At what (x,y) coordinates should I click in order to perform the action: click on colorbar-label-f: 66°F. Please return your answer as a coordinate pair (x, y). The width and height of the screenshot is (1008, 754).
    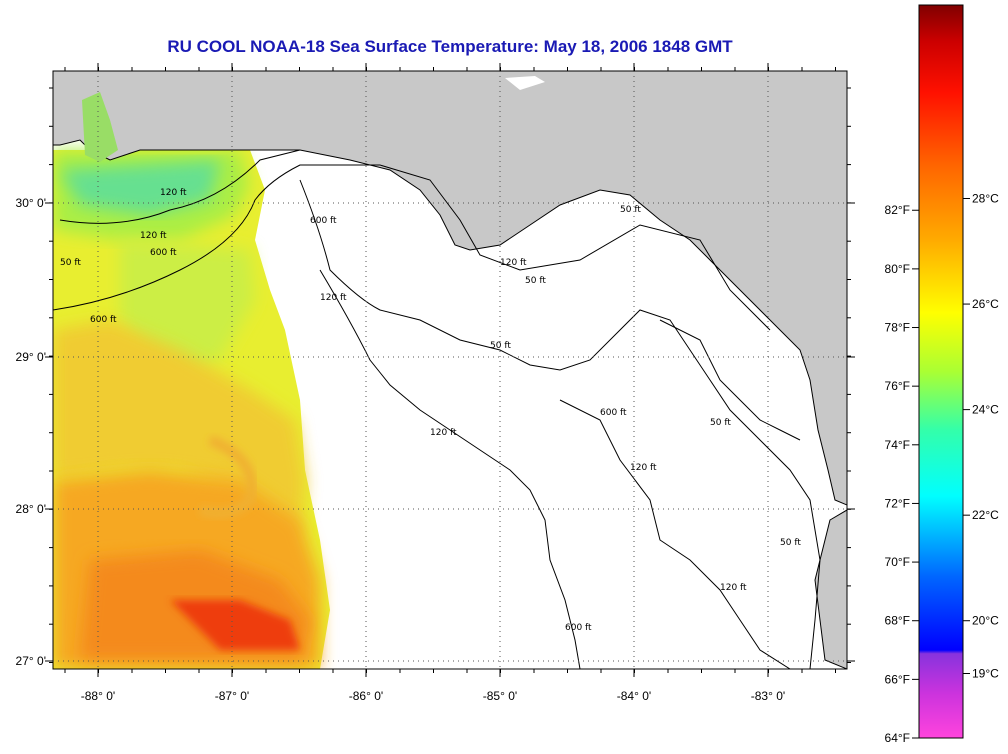
    Looking at the image, I should click on (897, 679).